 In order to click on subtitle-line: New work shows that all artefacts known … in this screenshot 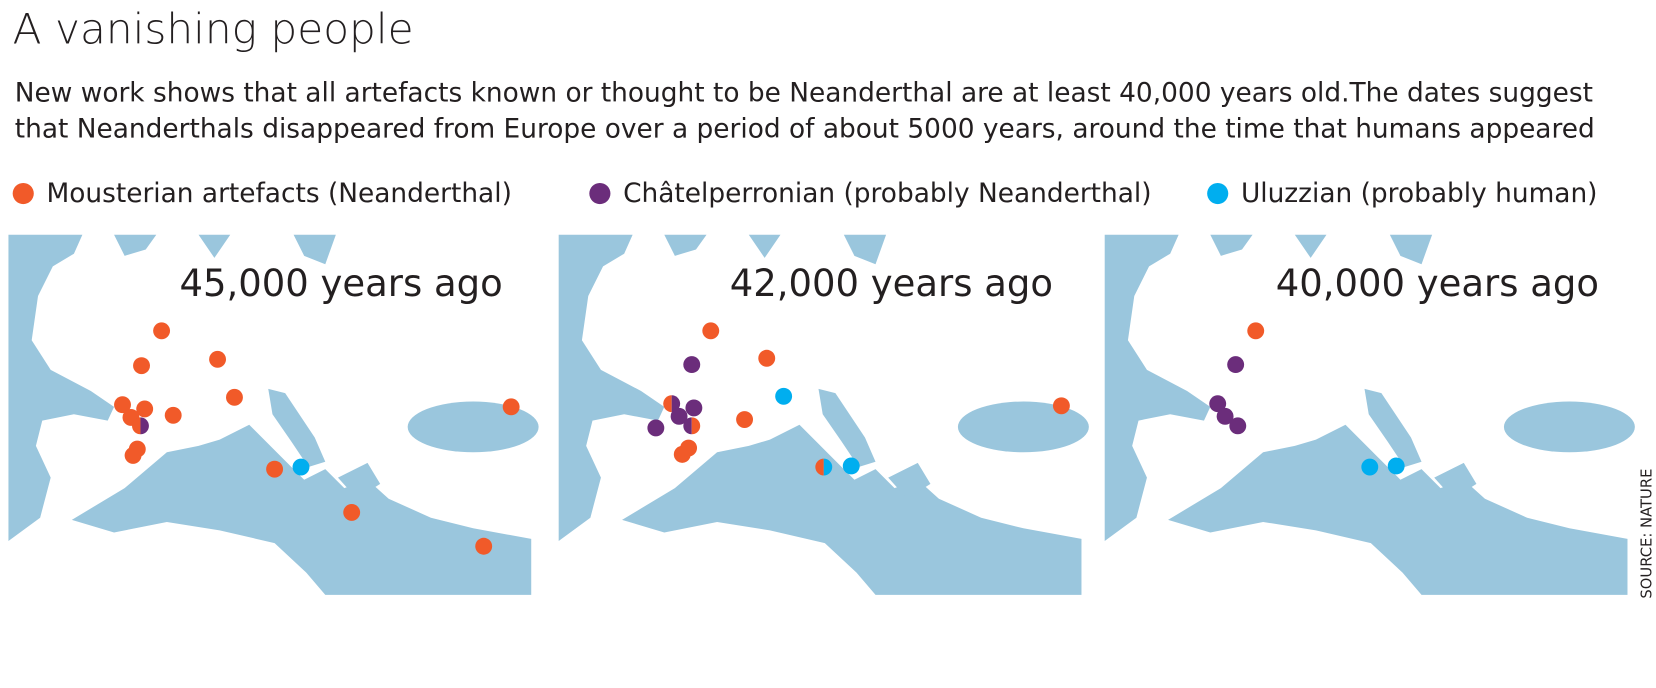, I will do `click(804, 93)`.